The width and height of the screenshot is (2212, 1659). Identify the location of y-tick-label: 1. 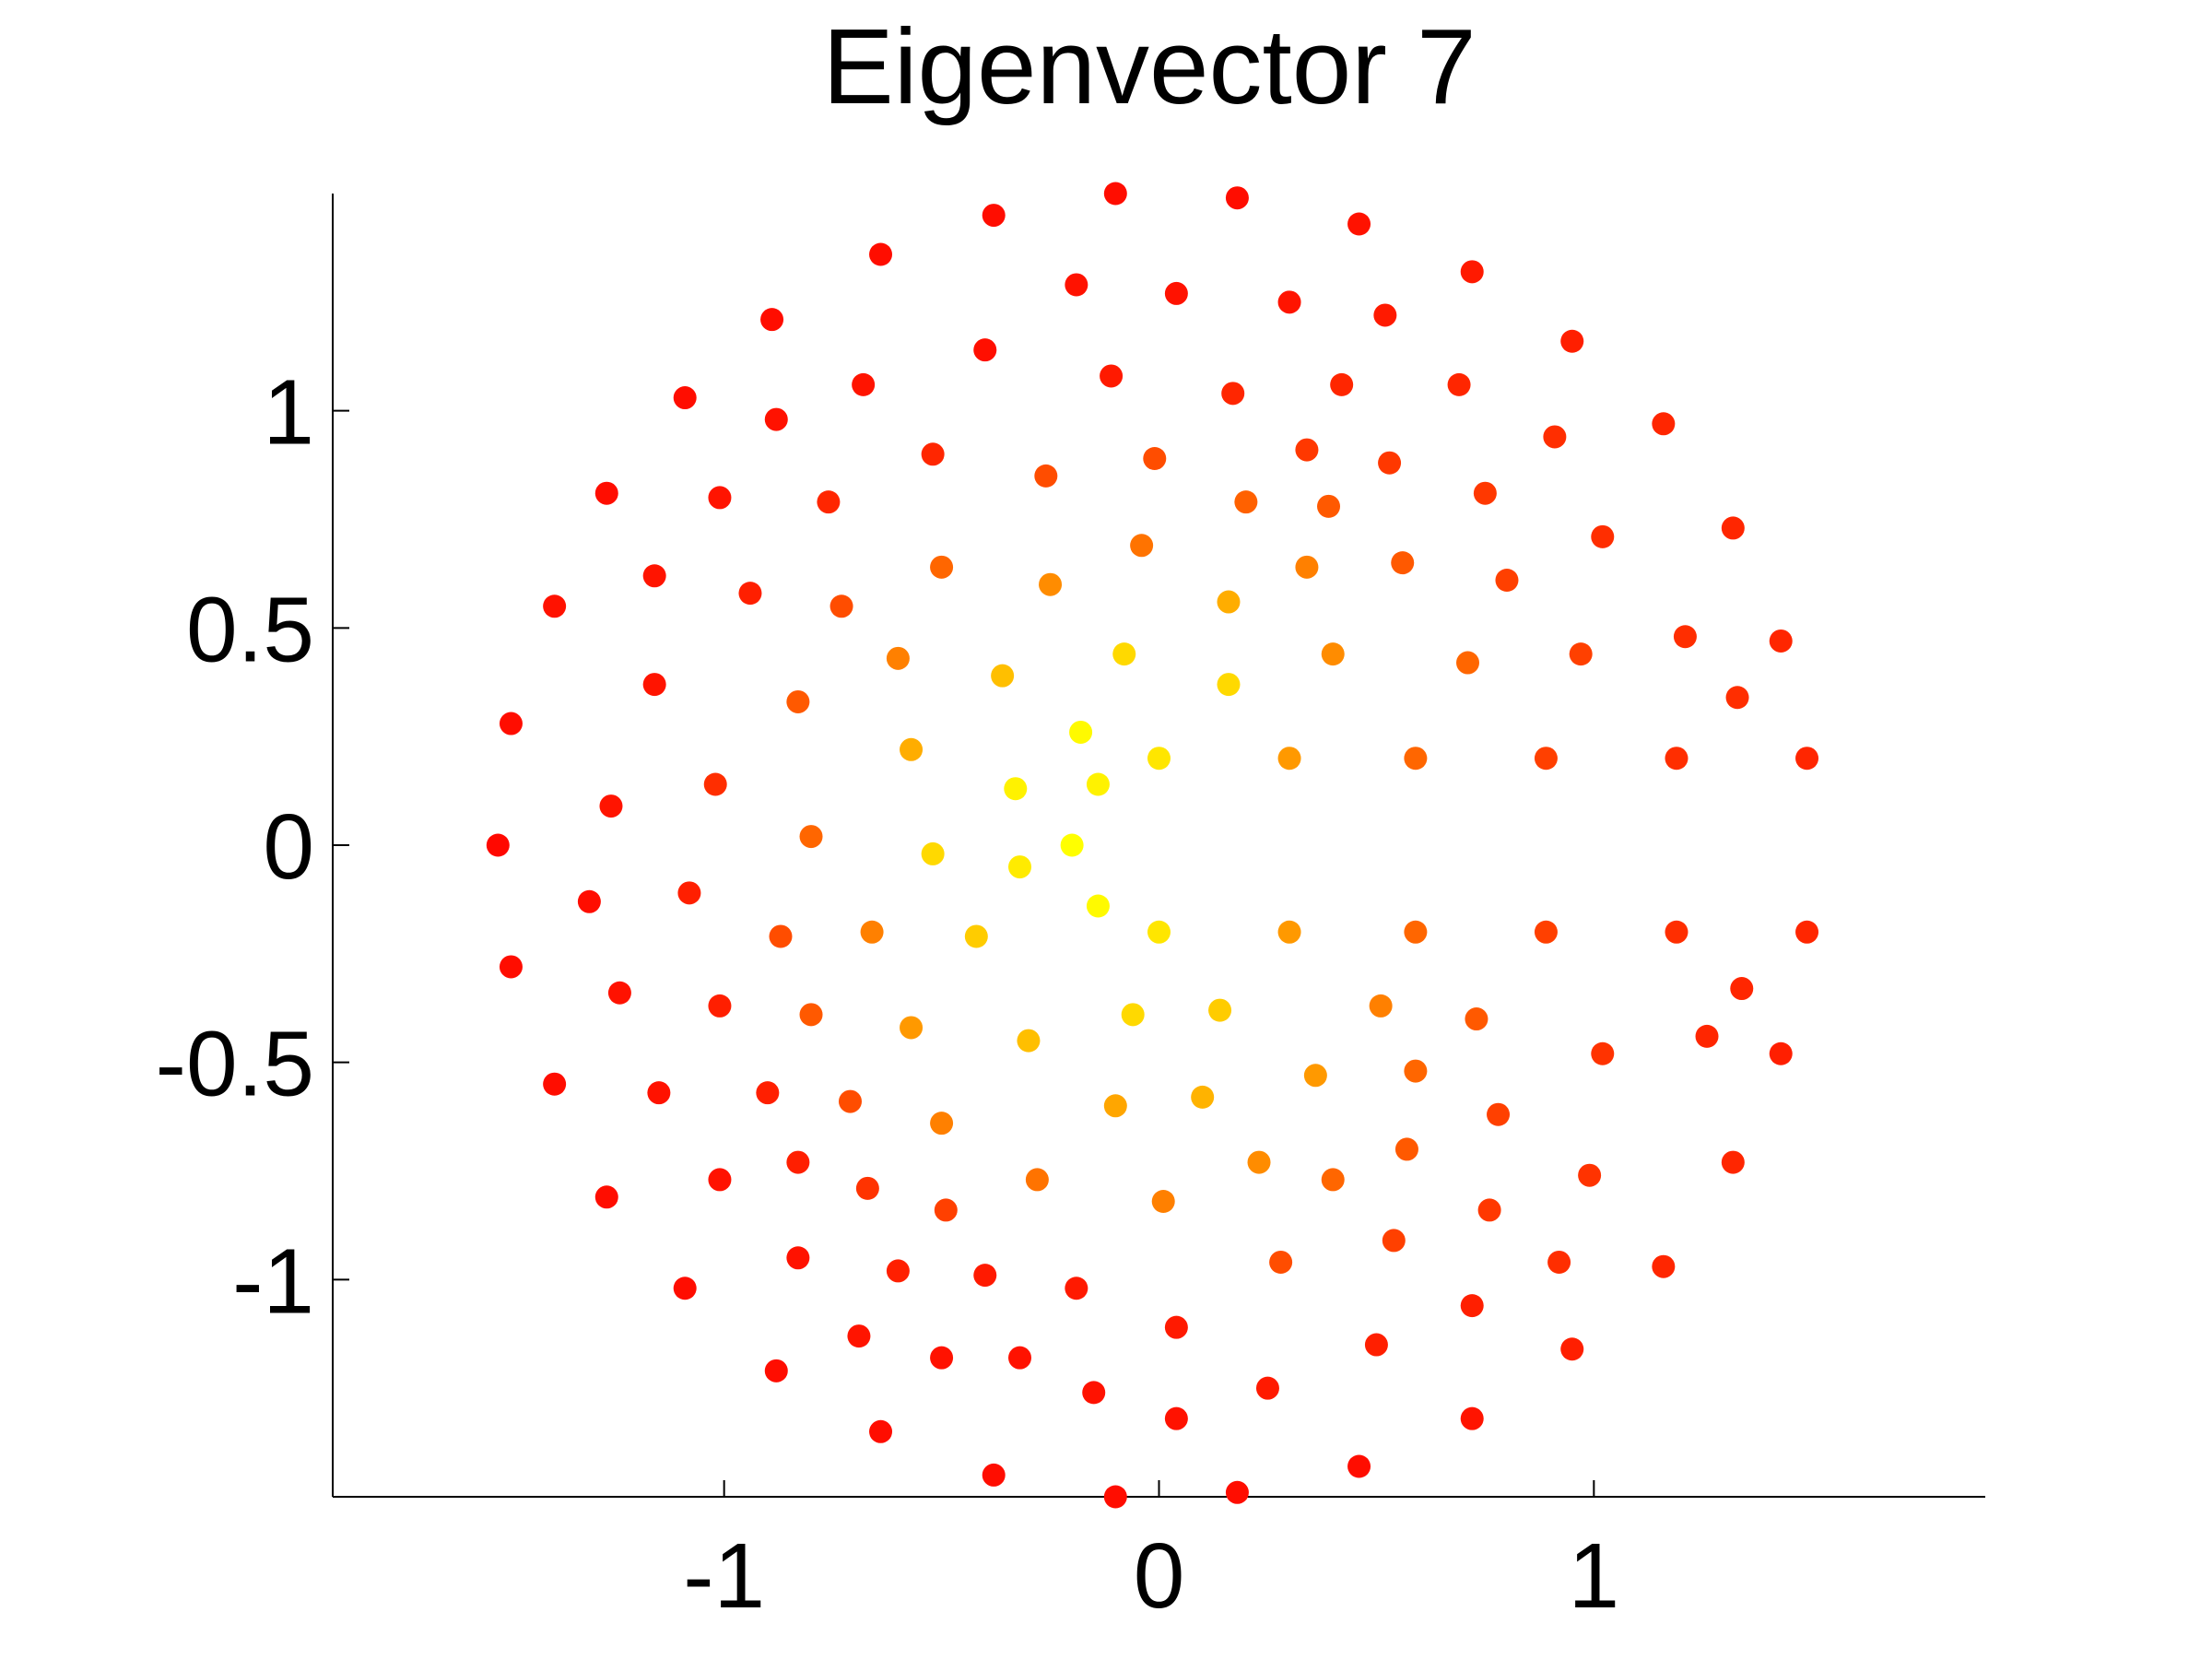
(288, 413).